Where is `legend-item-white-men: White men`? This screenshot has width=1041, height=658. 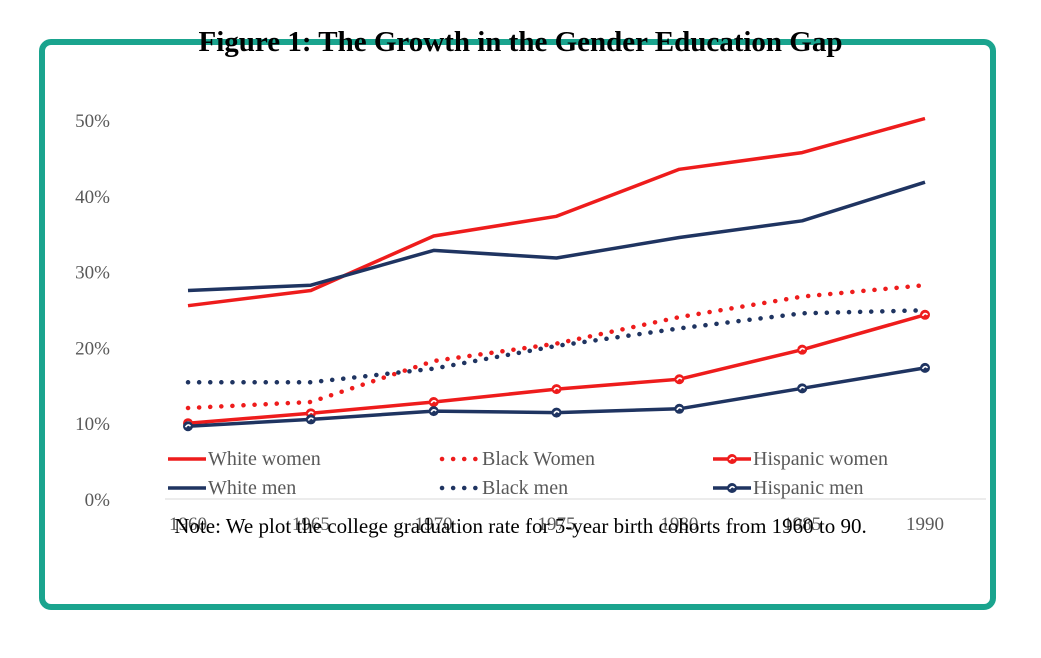 legend-item-white-men: White men is located at coordinates (232, 488).